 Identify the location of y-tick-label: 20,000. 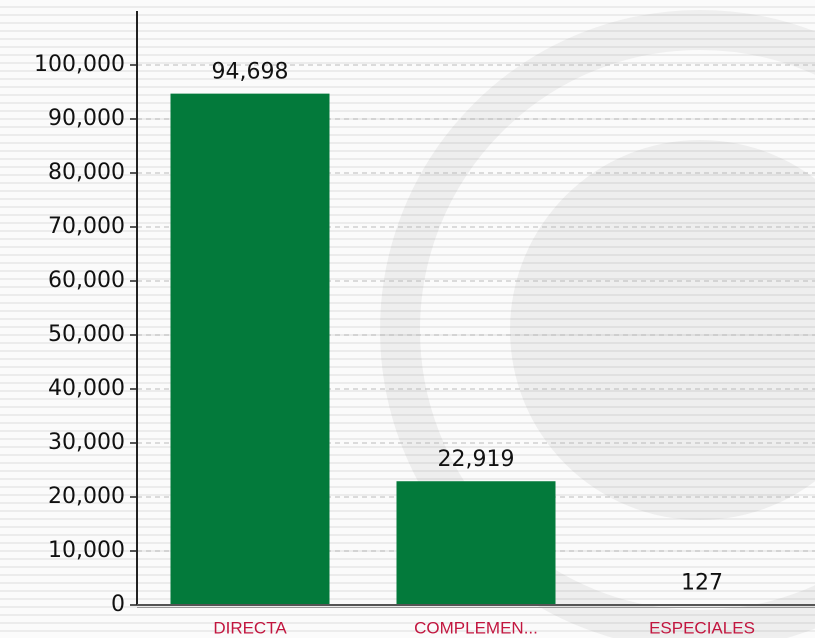
(86, 496).